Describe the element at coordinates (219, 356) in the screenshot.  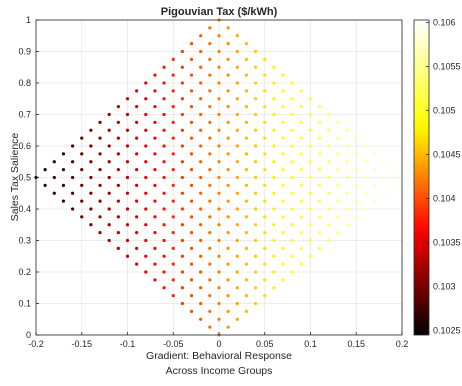
I see `x-axis-label-line-1: Gradient: Behavioral Response` at that location.